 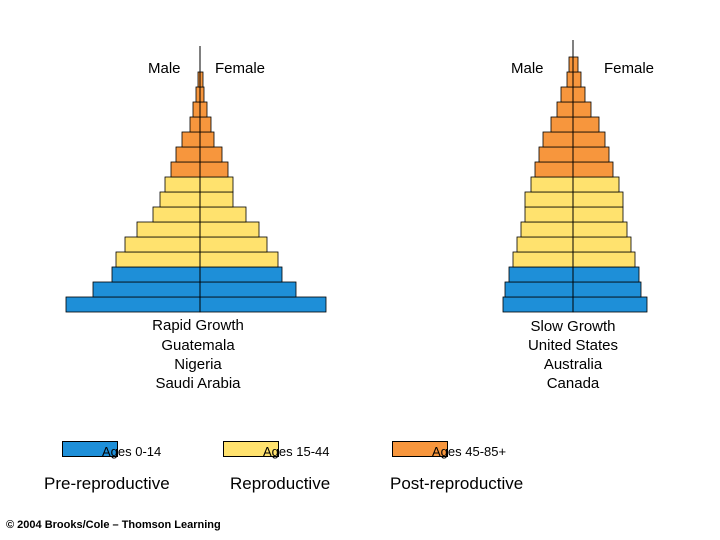 What do you see at coordinates (573, 326) in the screenshot?
I see `pyramid-2-title: Slow Growth` at bounding box center [573, 326].